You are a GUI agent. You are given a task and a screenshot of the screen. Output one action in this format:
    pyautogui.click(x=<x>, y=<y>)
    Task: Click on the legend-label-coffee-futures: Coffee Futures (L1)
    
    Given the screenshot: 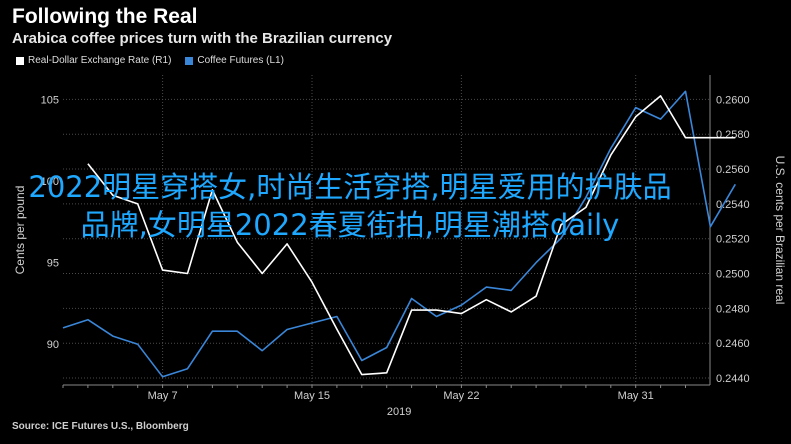 What is the action you would take?
    pyautogui.click(x=240, y=60)
    